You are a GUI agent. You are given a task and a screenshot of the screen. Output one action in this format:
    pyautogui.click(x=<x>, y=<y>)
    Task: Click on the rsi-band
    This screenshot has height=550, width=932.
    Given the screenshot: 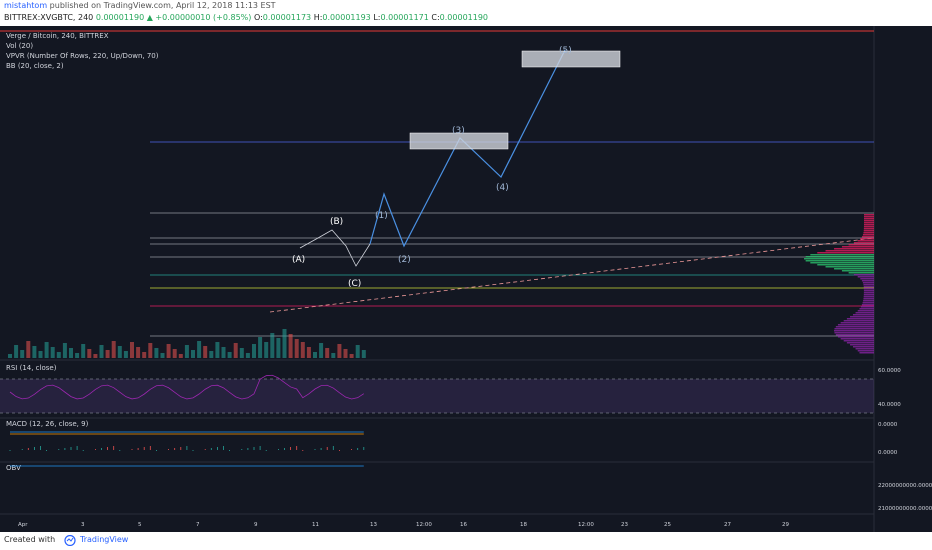 What is the action you would take?
    pyautogui.click(x=437, y=396)
    